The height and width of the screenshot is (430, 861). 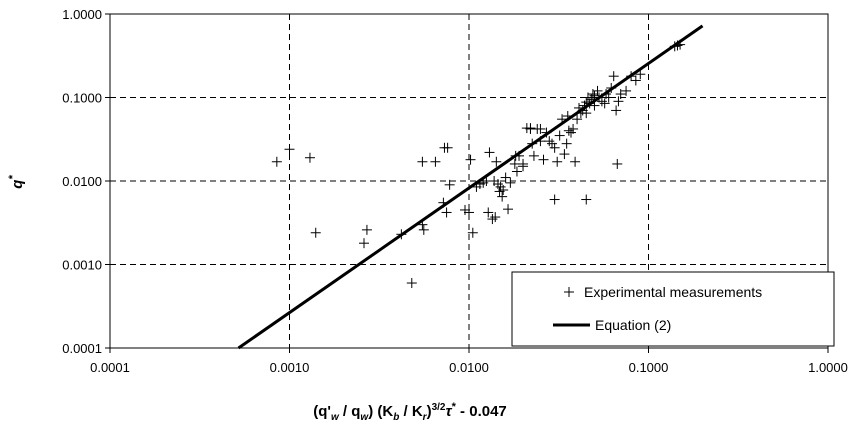 I want to click on y-axis-title: q*, so click(x=16, y=182).